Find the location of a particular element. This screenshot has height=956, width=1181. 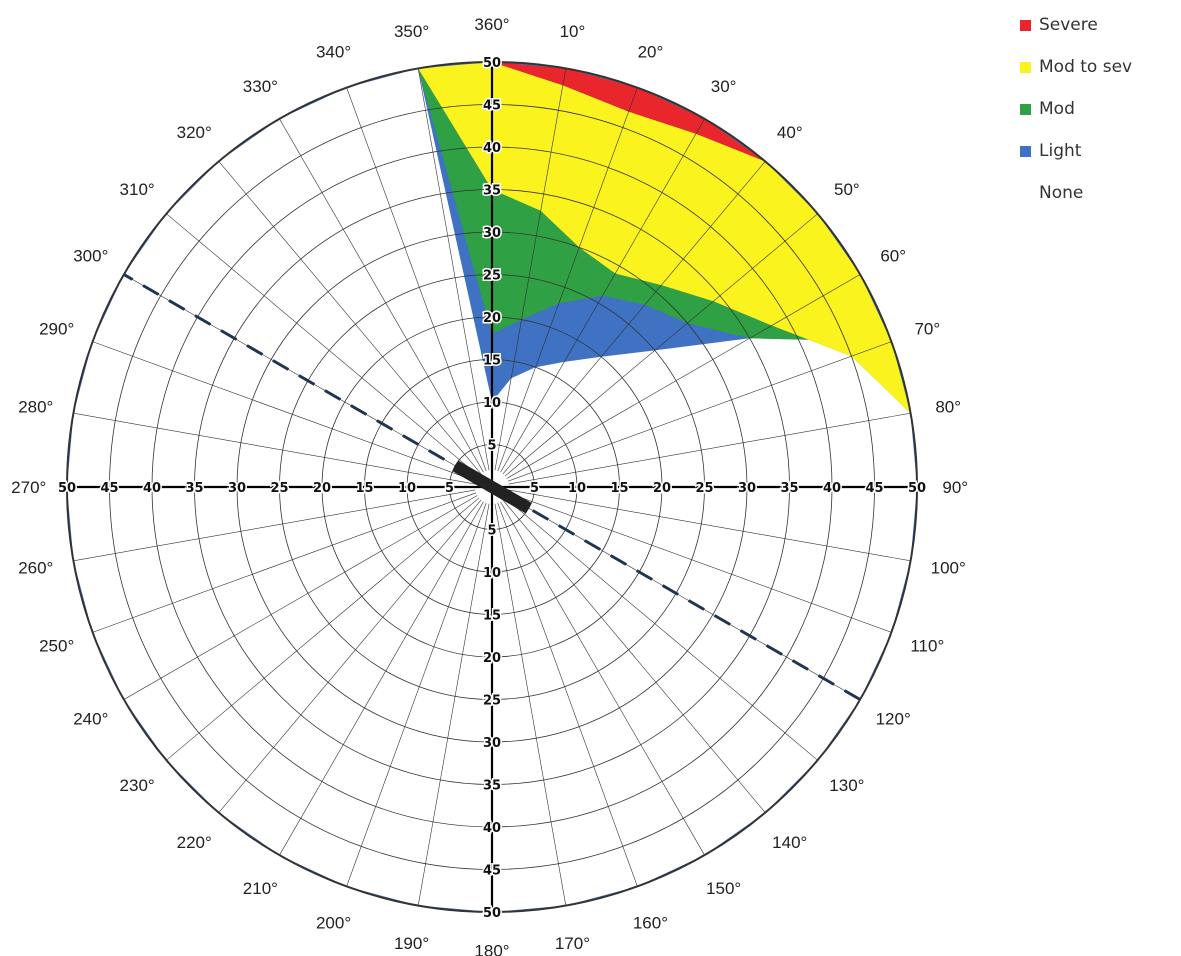

center-bar is located at coordinates (492, 487).